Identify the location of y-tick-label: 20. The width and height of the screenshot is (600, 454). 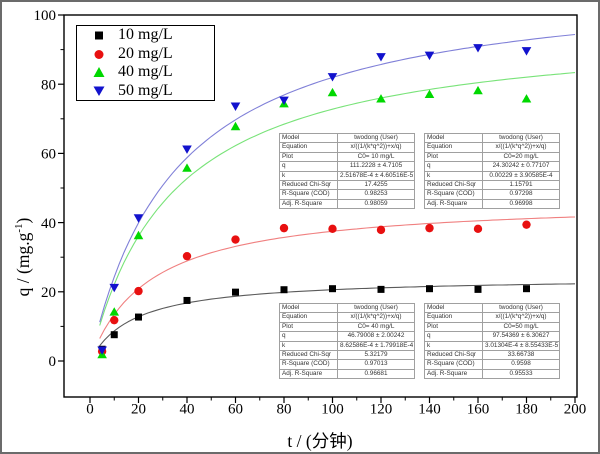
(48, 293).